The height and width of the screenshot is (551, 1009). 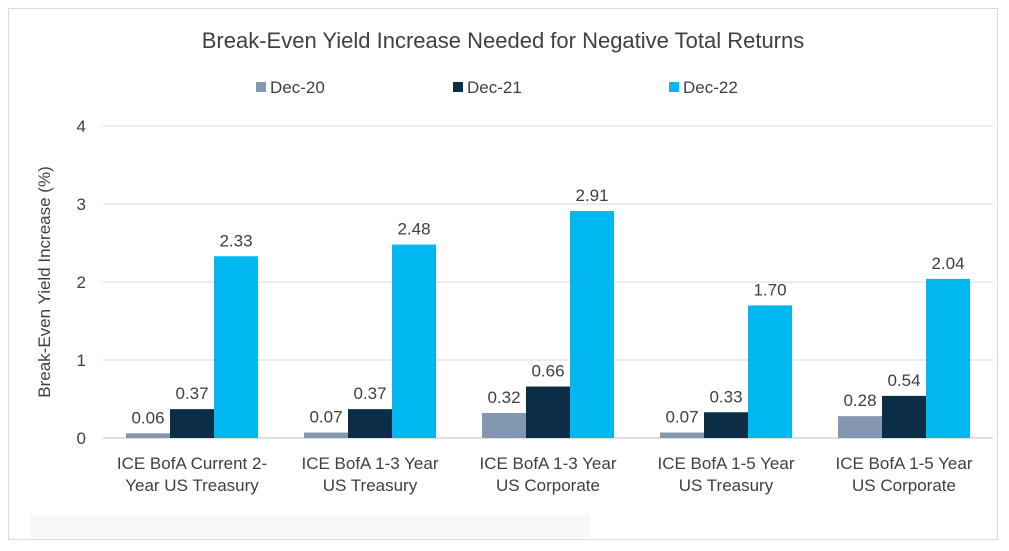 What do you see at coordinates (81, 360) in the screenshot?
I see `y-tick-label: 1` at bounding box center [81, 360].